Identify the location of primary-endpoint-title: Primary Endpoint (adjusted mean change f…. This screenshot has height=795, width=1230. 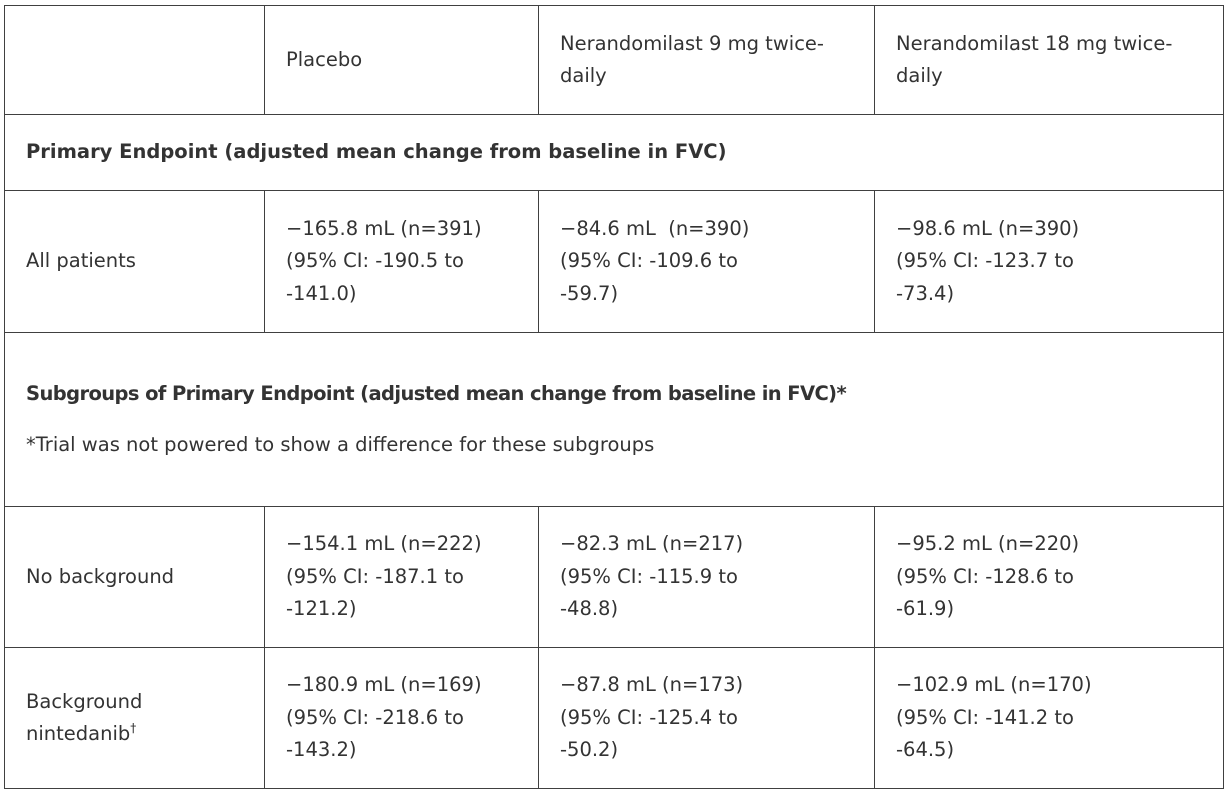
(614, 152).